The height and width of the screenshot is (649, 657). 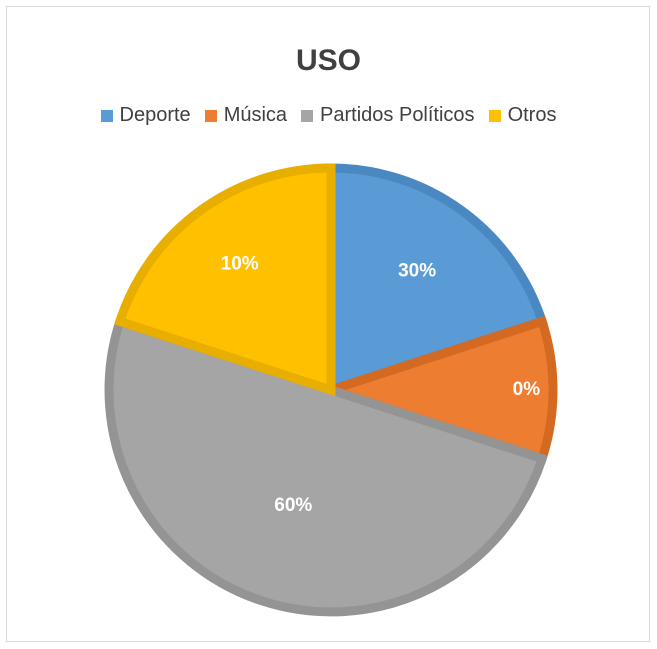 What do you see at coordinates (225, 280) in the screenshot?
I see `pie-slice-otros` at bounding box center [225, 280].